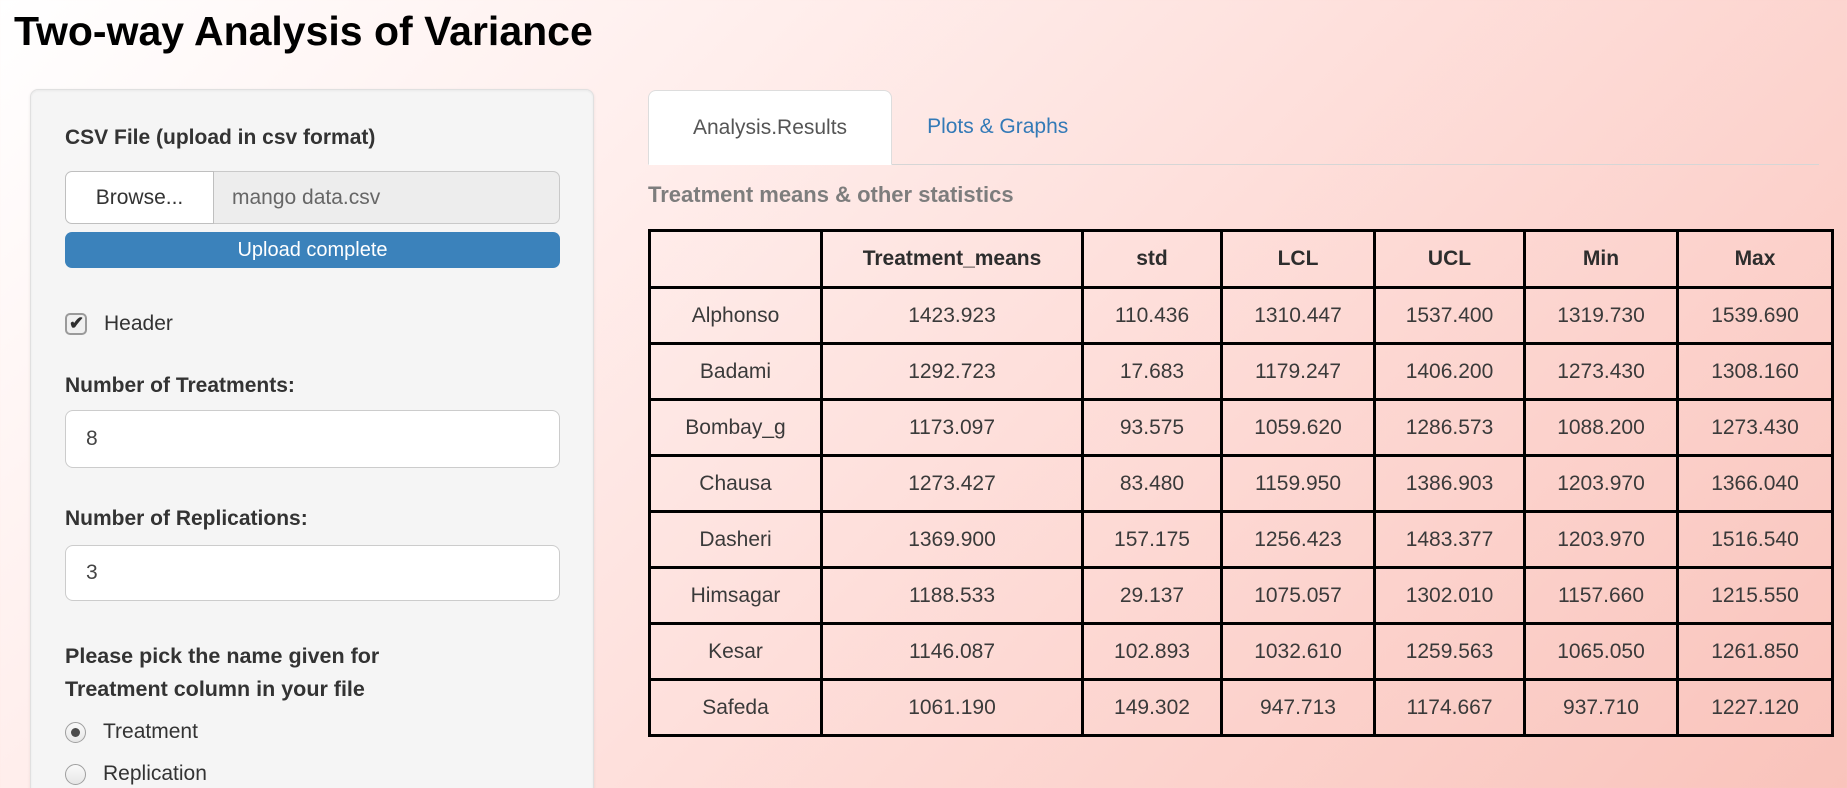 The image size is (1847, 788). Describe the element at coordinates (312, 250) in the screenshot. I see `upload-progress-bar: Upload complete` at that location.